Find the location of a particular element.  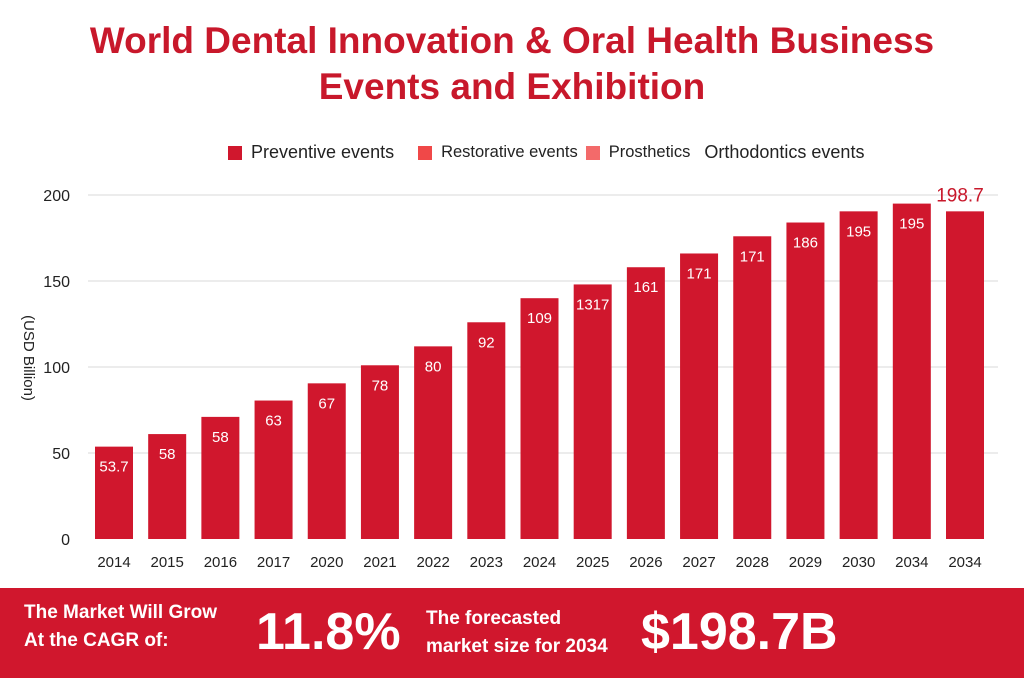

legend-swatch-preventive is located at coordinates (235, 152).